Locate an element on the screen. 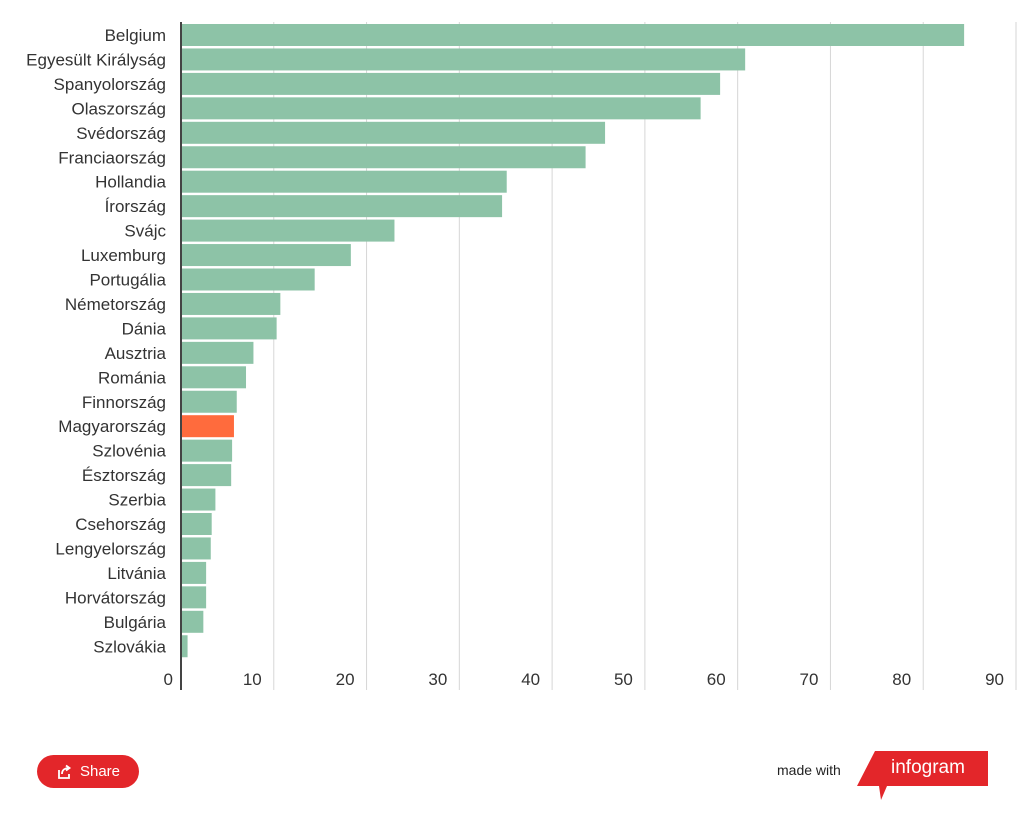  category-label: Horvátország is located at coordinates (115, 597).